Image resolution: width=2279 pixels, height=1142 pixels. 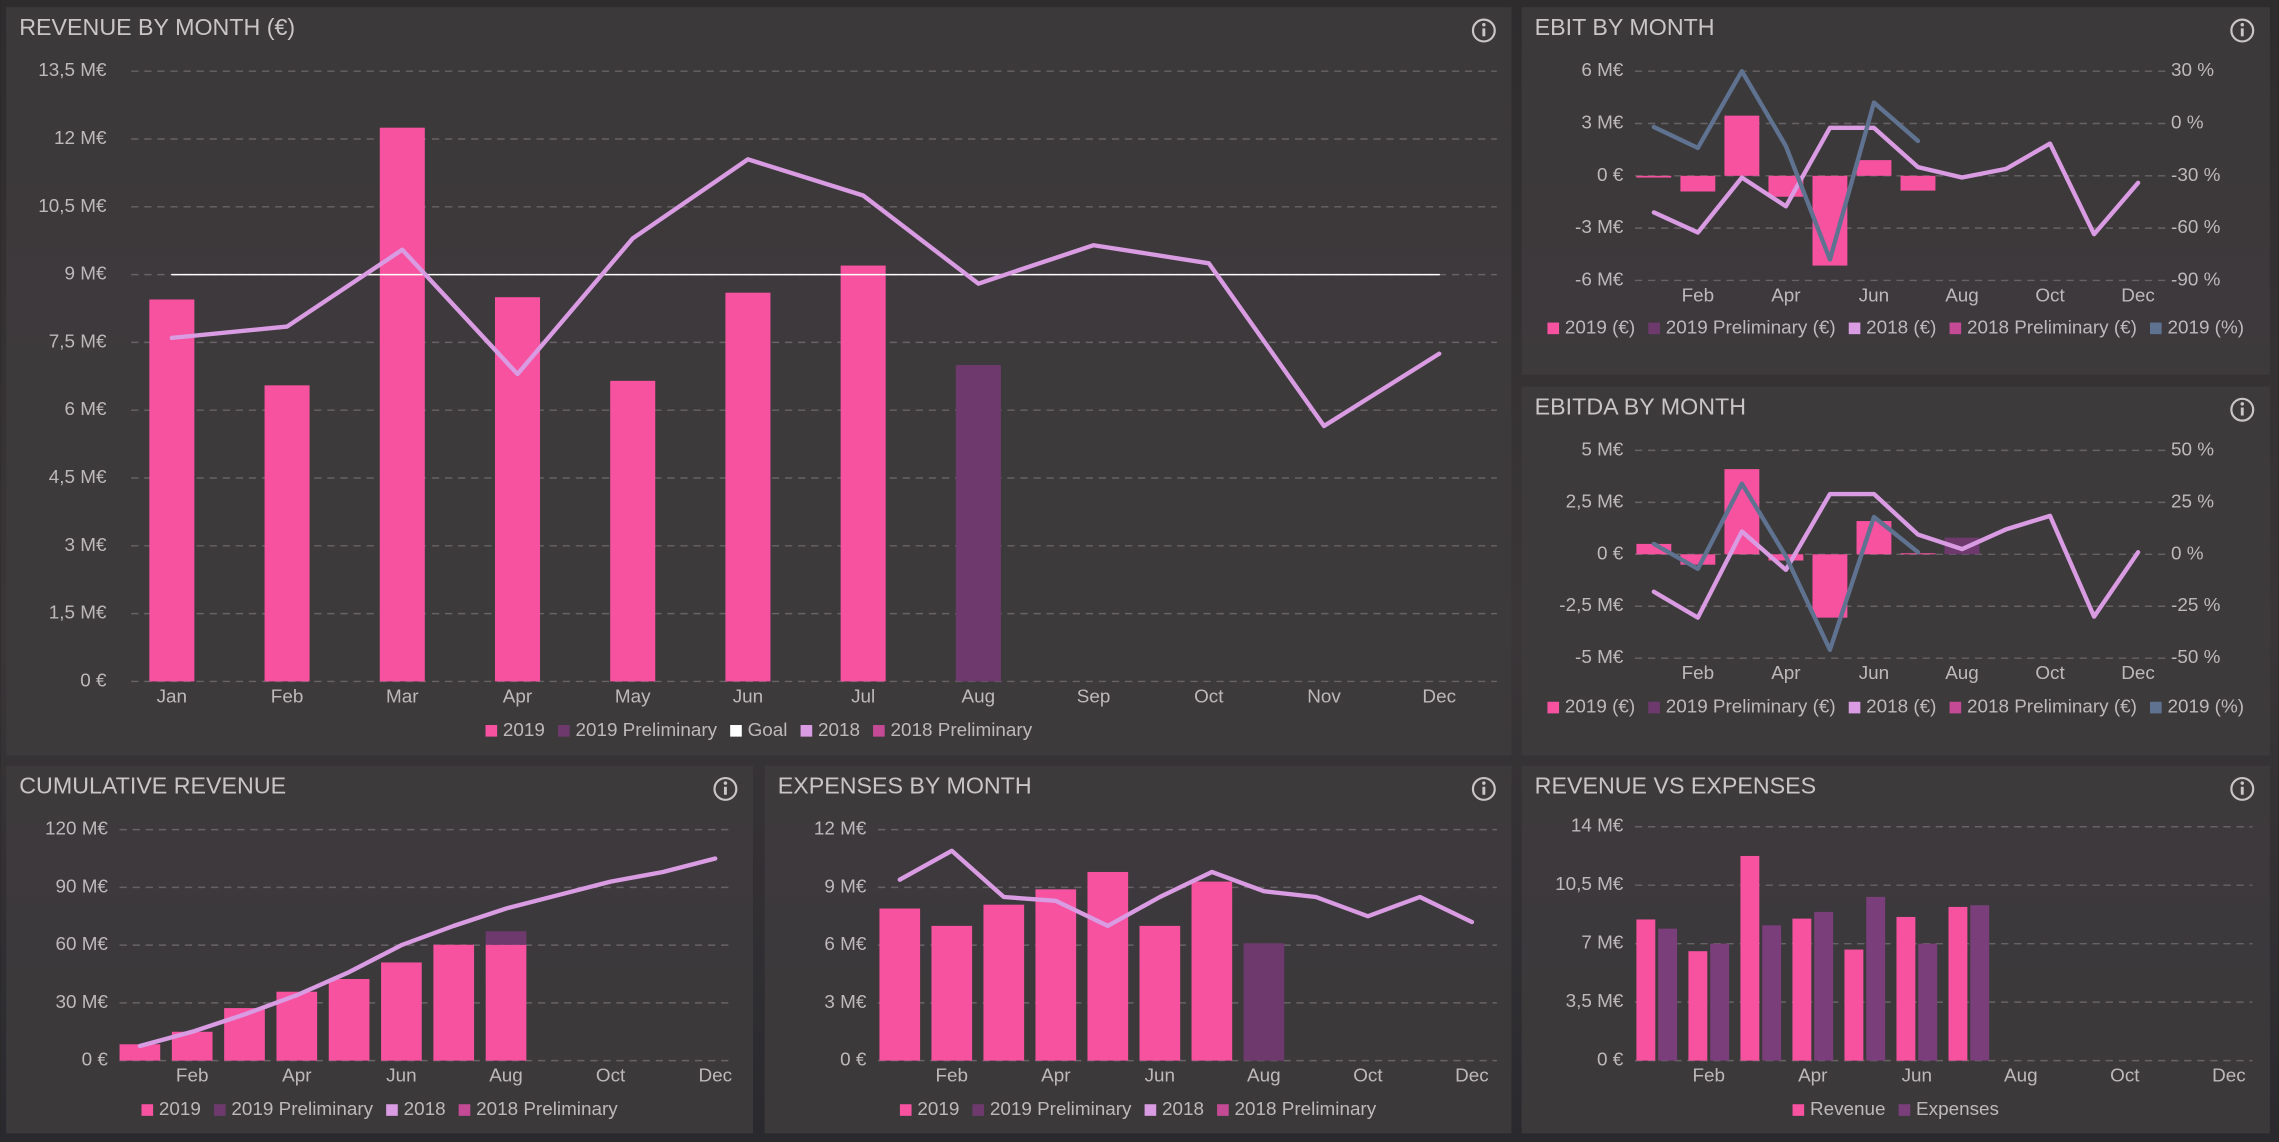 I want to click on legend-label: Goal, so click(x=768, y=730).